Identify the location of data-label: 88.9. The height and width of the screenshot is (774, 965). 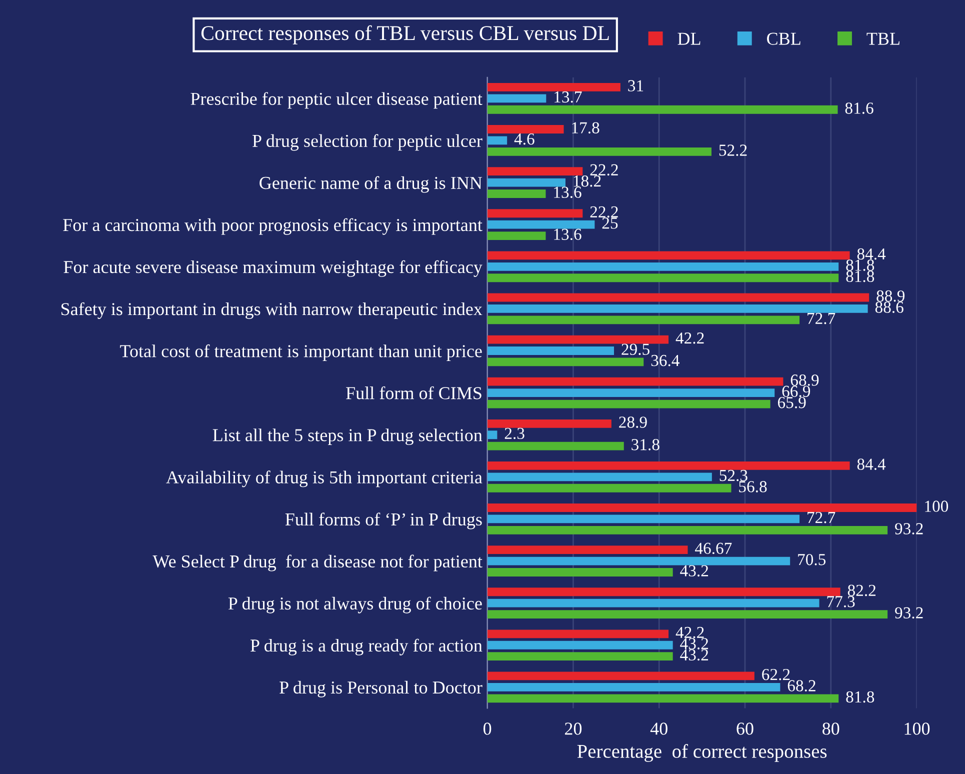
(890, 296).